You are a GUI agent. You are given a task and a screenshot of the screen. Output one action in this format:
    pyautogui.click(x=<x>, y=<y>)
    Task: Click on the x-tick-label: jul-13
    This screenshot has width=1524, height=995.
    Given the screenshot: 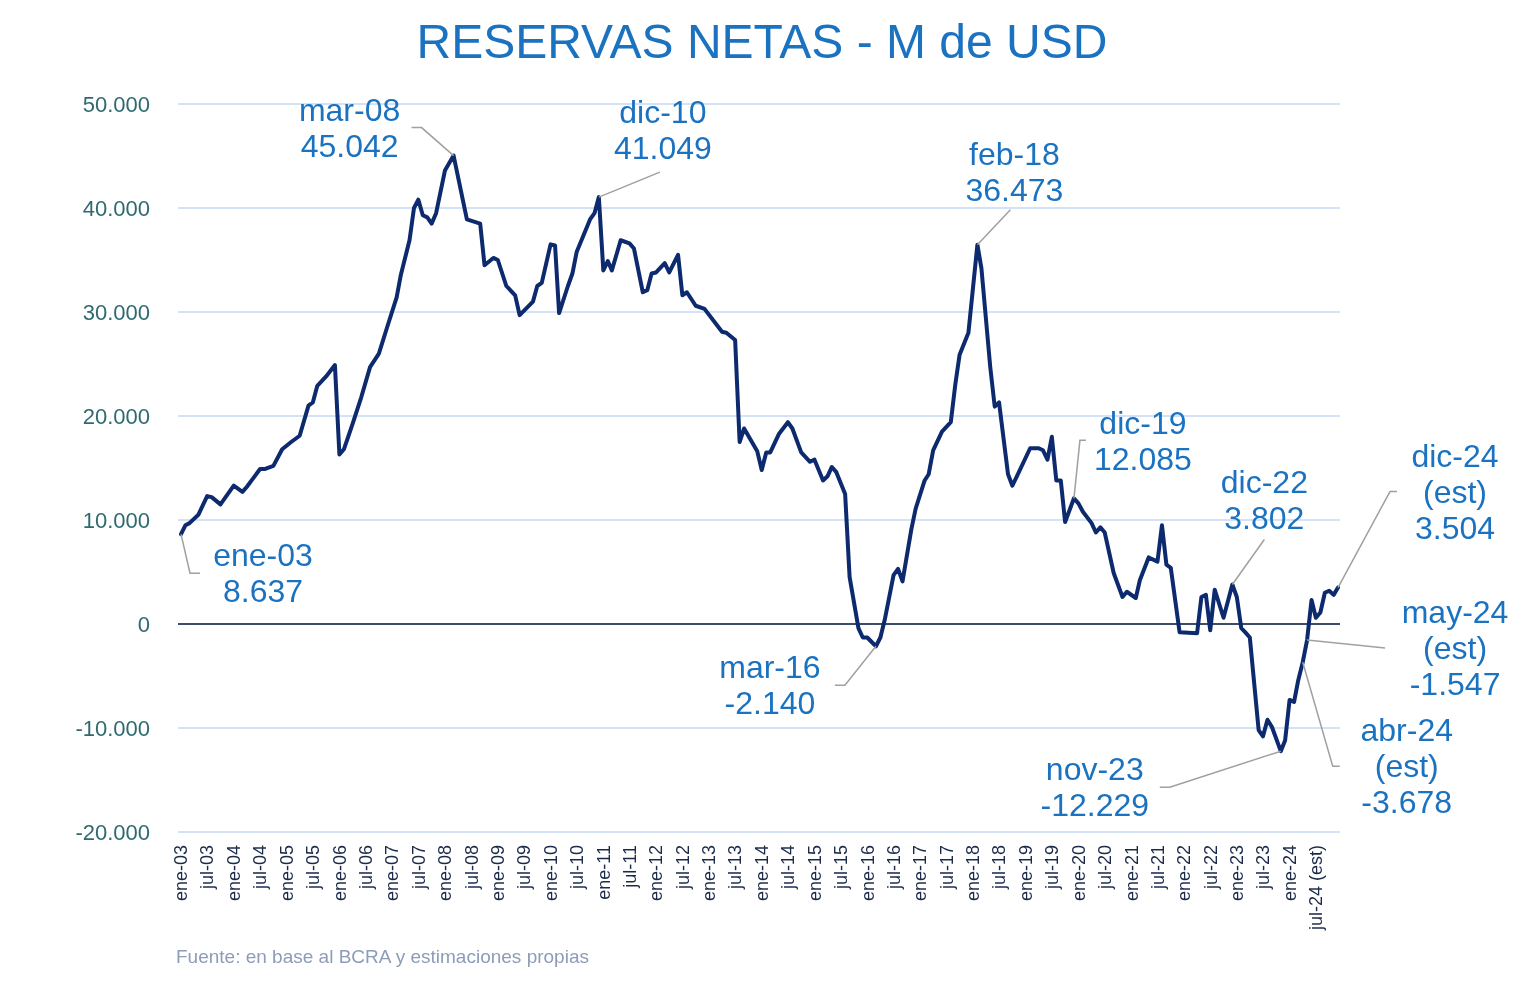 What is the action you would take?
    pyautogui.click(x=735, y=868)
    